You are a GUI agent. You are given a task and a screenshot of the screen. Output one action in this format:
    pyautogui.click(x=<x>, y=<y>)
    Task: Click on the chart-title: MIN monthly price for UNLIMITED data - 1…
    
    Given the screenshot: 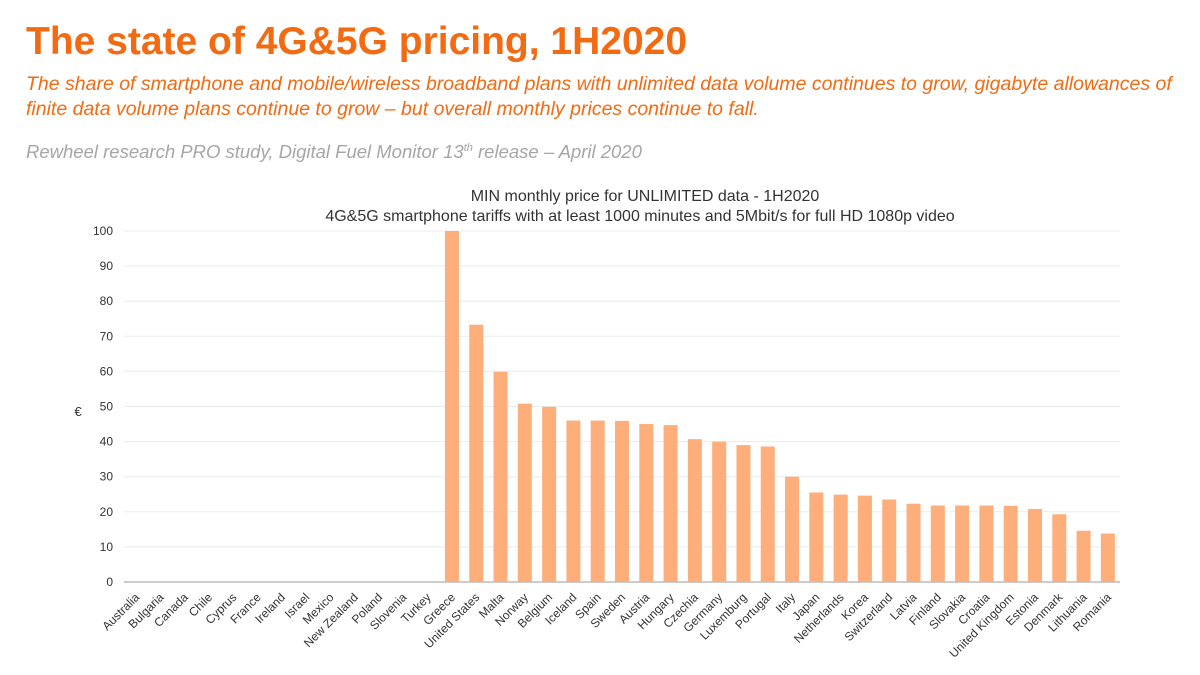 What is the action you would take?
    pyautogui.click(x=645, y=196)
    